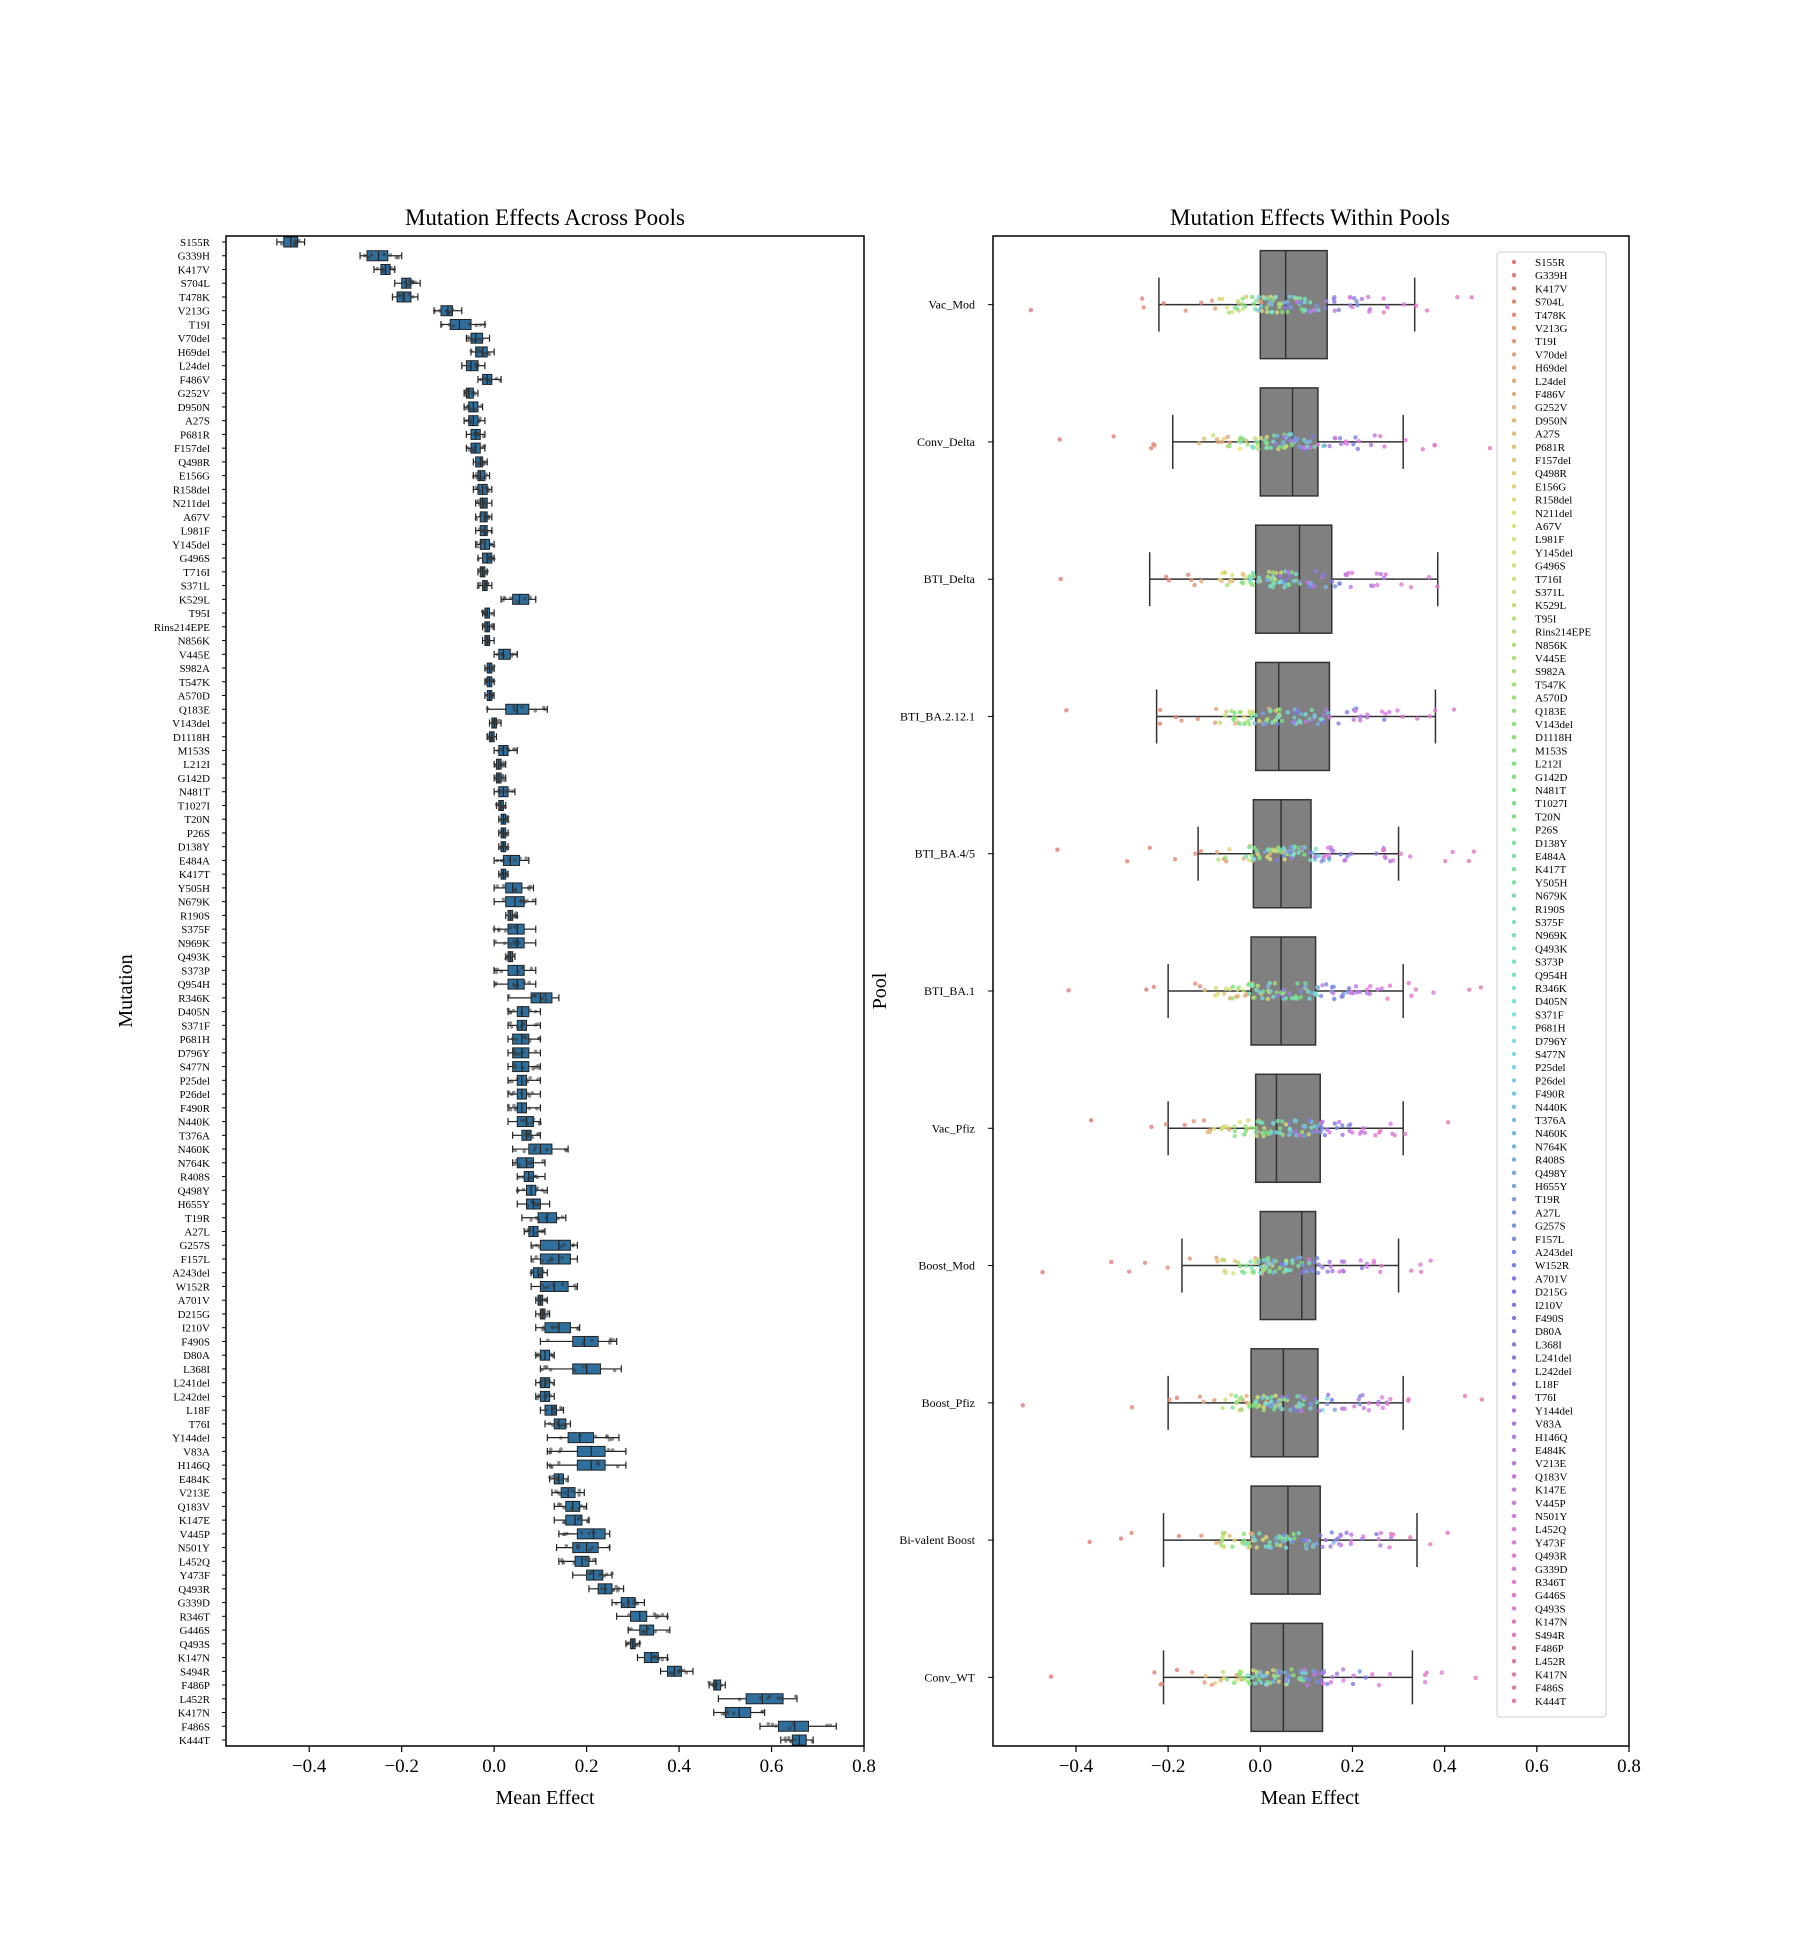  I want to click on box-Conv_WT, so click(1263, 1677).